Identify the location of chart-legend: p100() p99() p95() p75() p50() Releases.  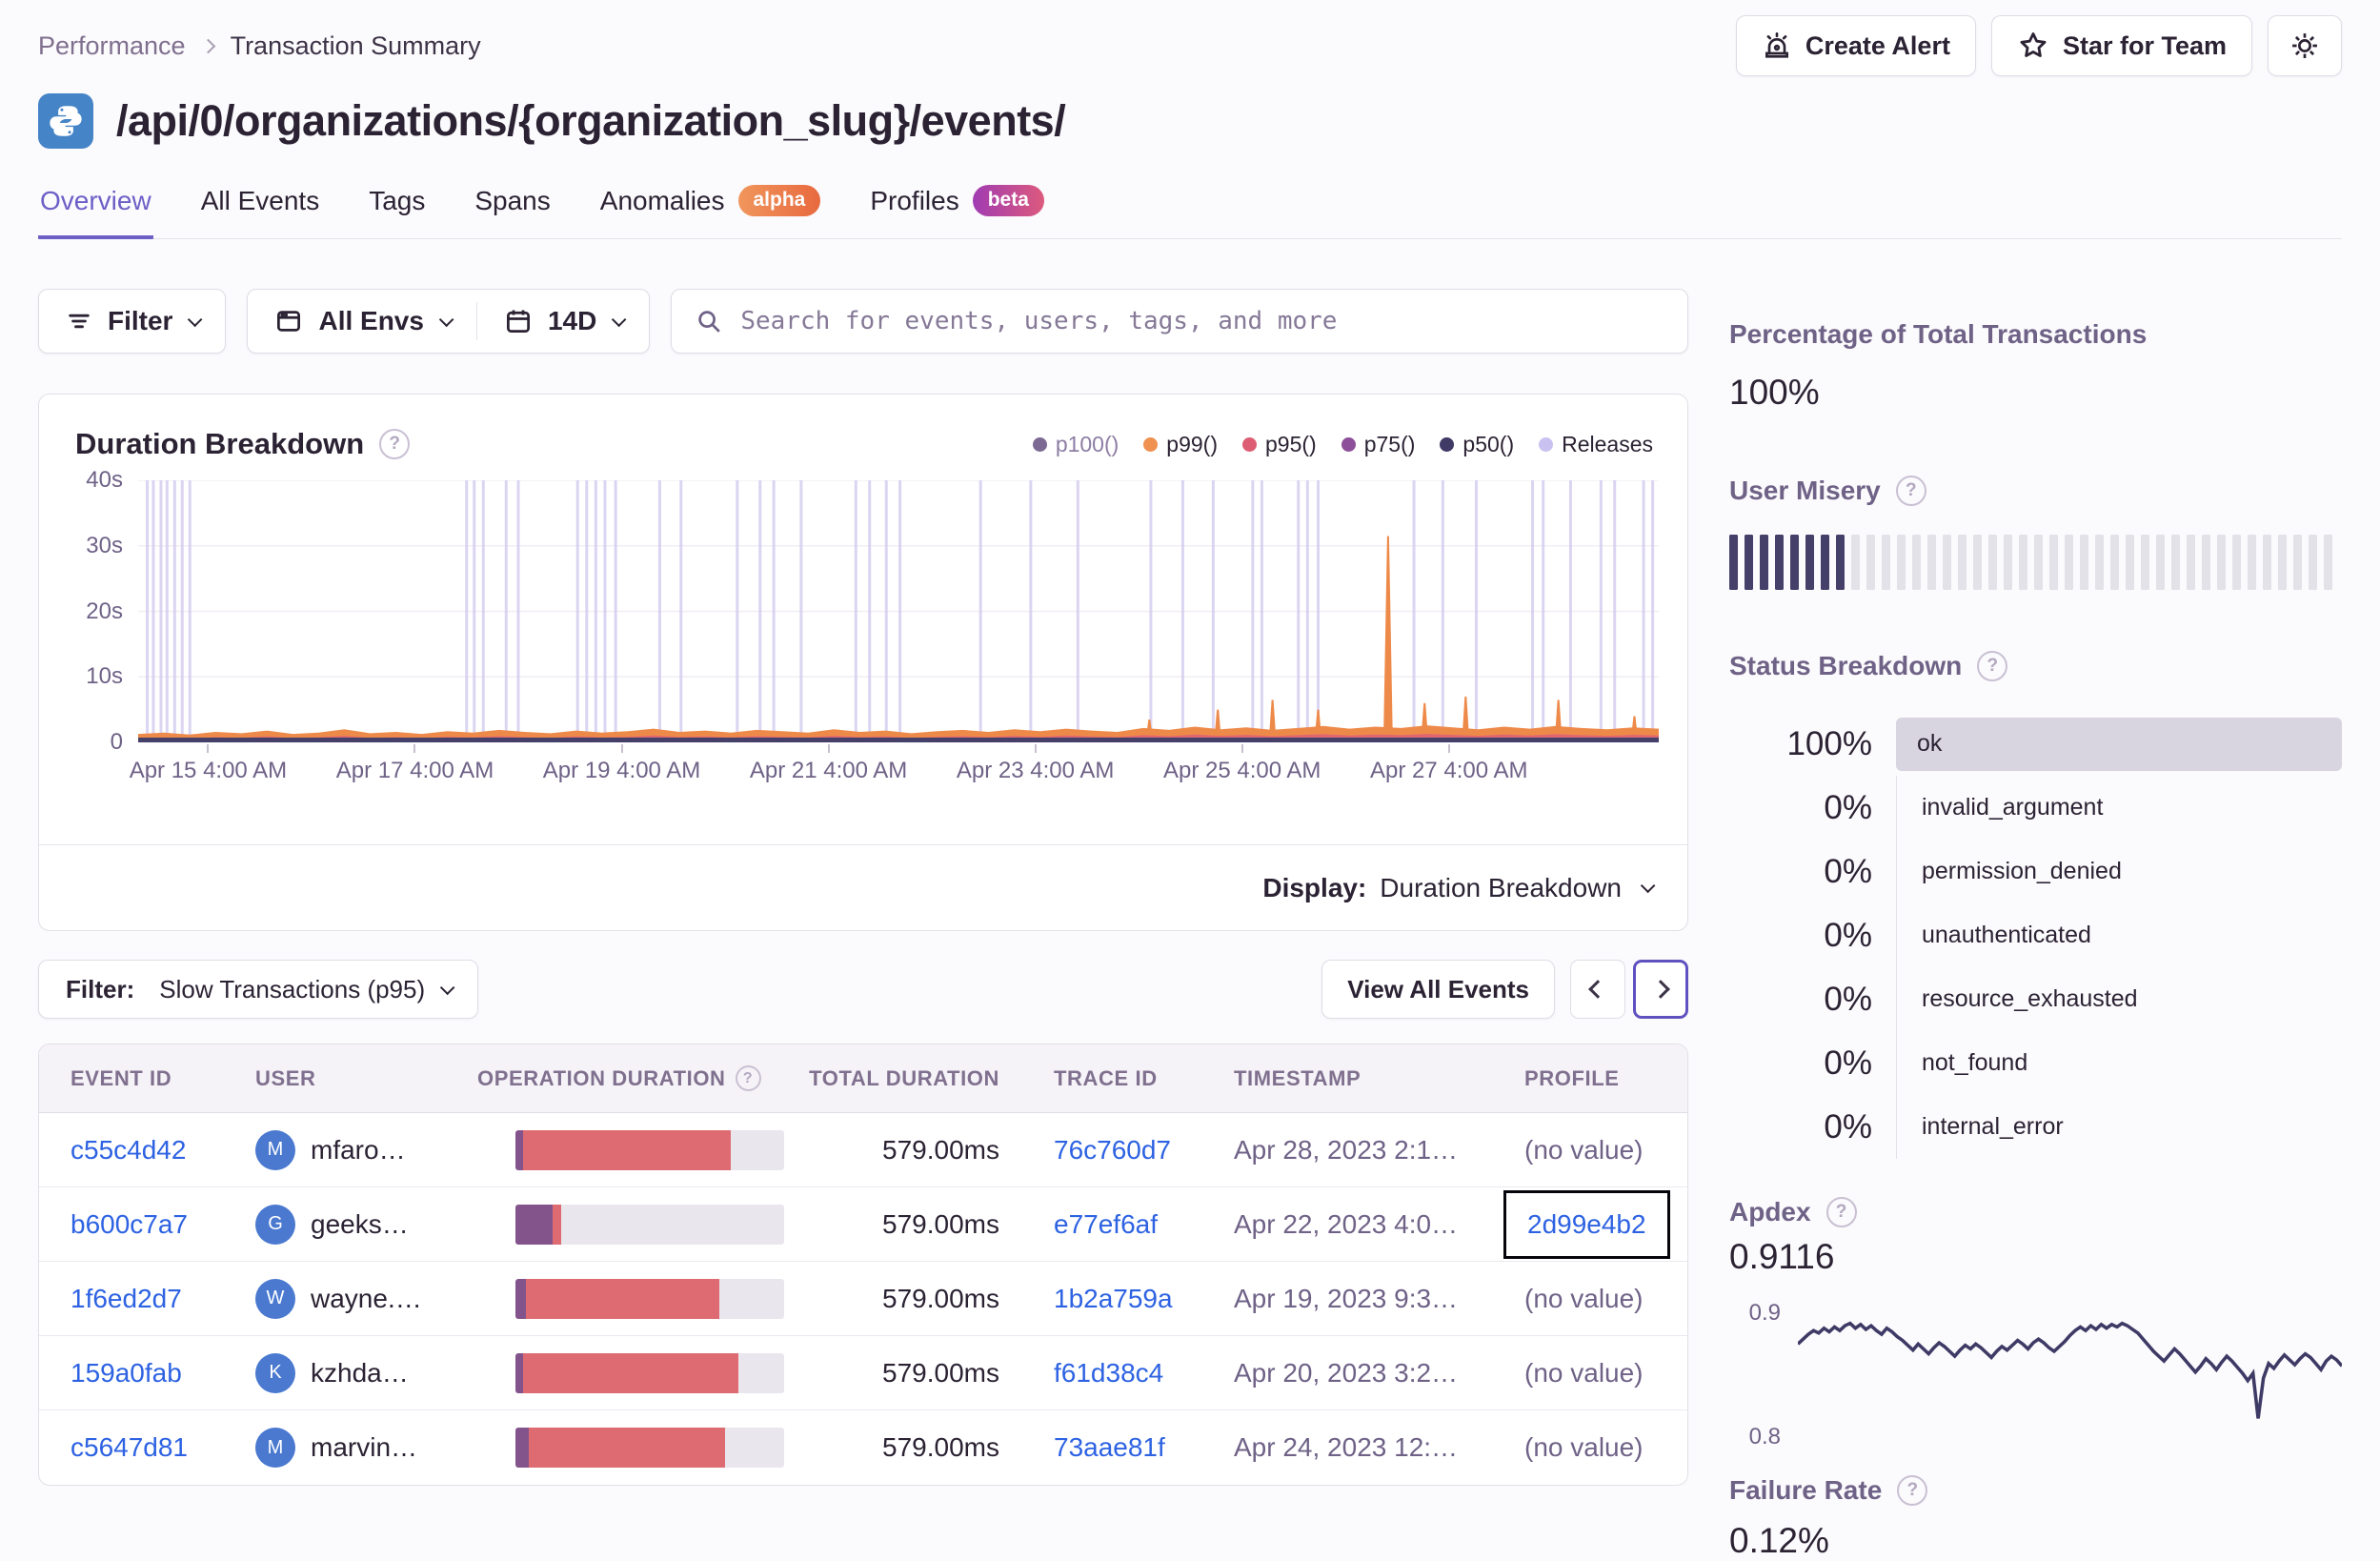
(1342, 444).